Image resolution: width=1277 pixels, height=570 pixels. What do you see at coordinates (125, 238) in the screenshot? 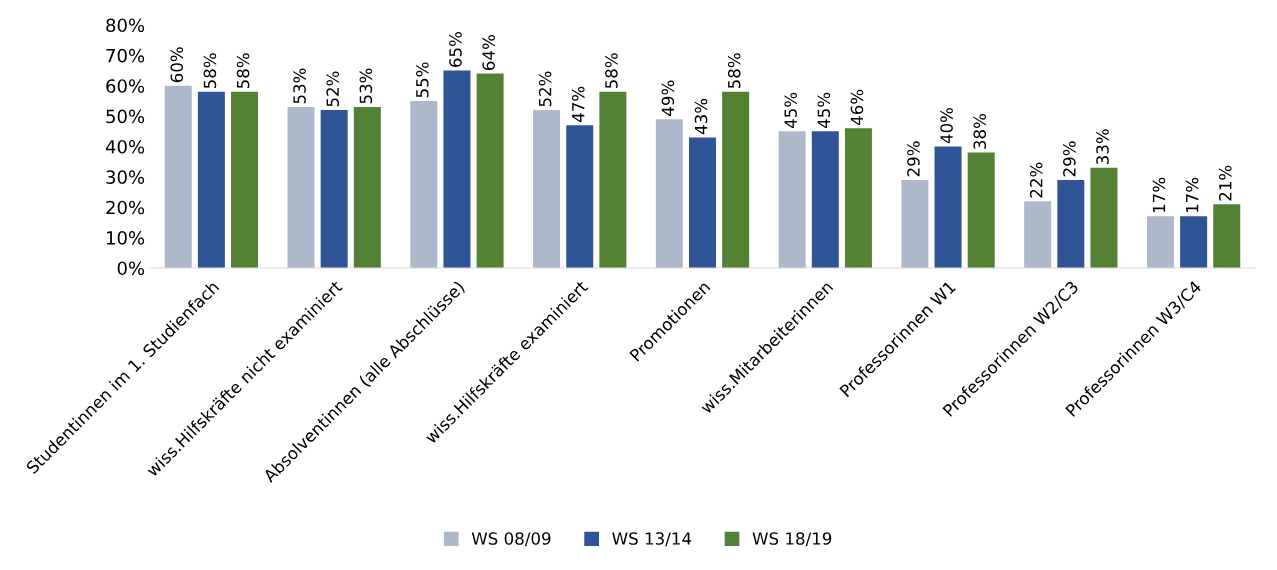
I see `y-tick-label: 10%` at bounding box center [125, 238].